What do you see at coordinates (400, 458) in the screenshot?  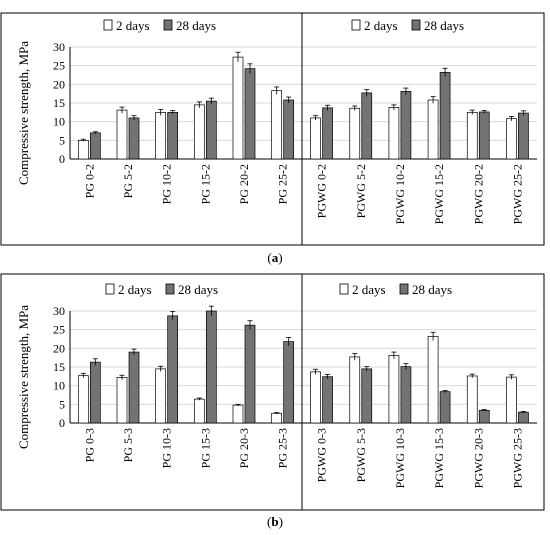 I see `x-tick-label: PGWG 10-3` at bounding box center [400, 458].